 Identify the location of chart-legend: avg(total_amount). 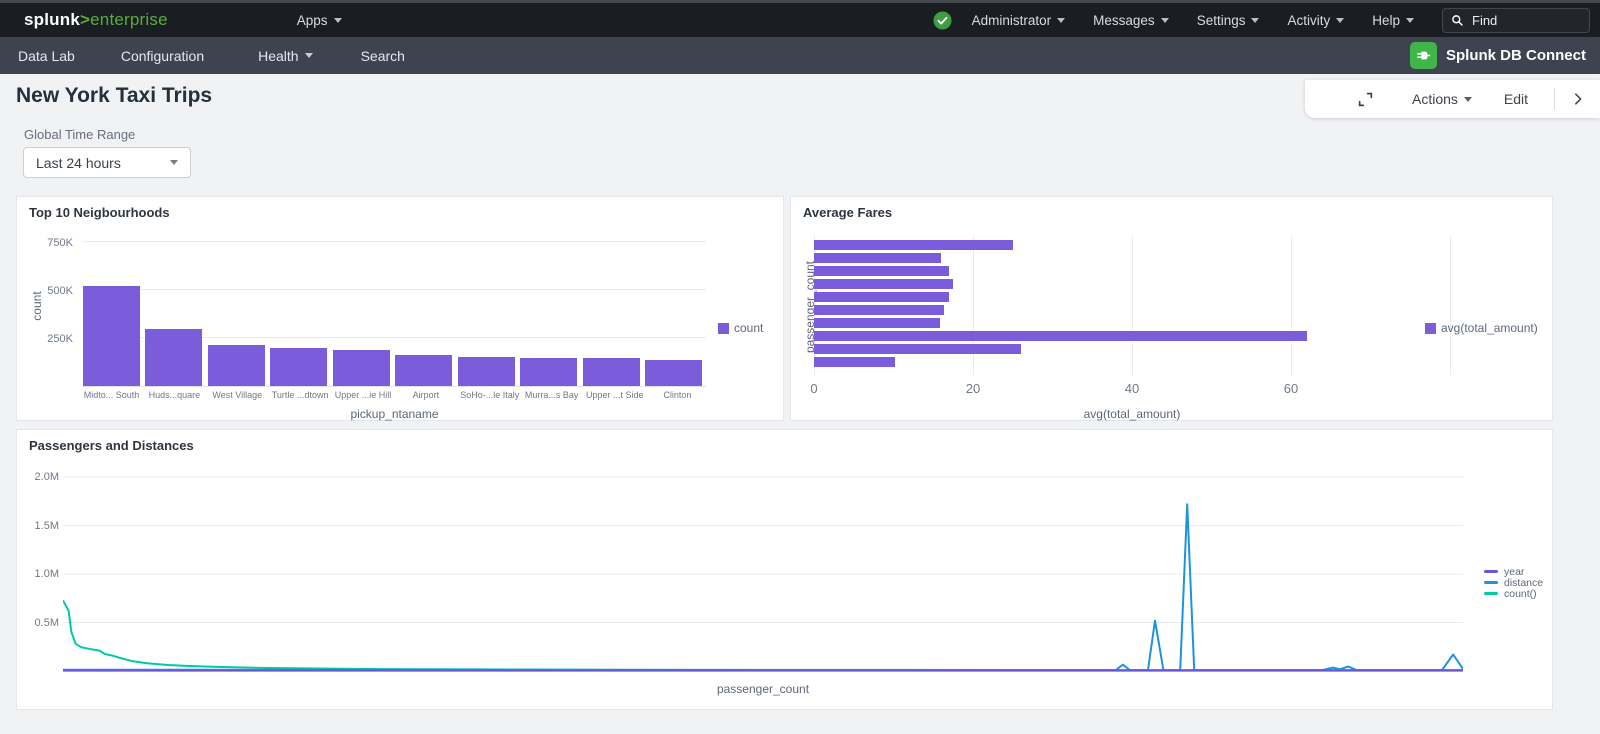
(1481, 328).